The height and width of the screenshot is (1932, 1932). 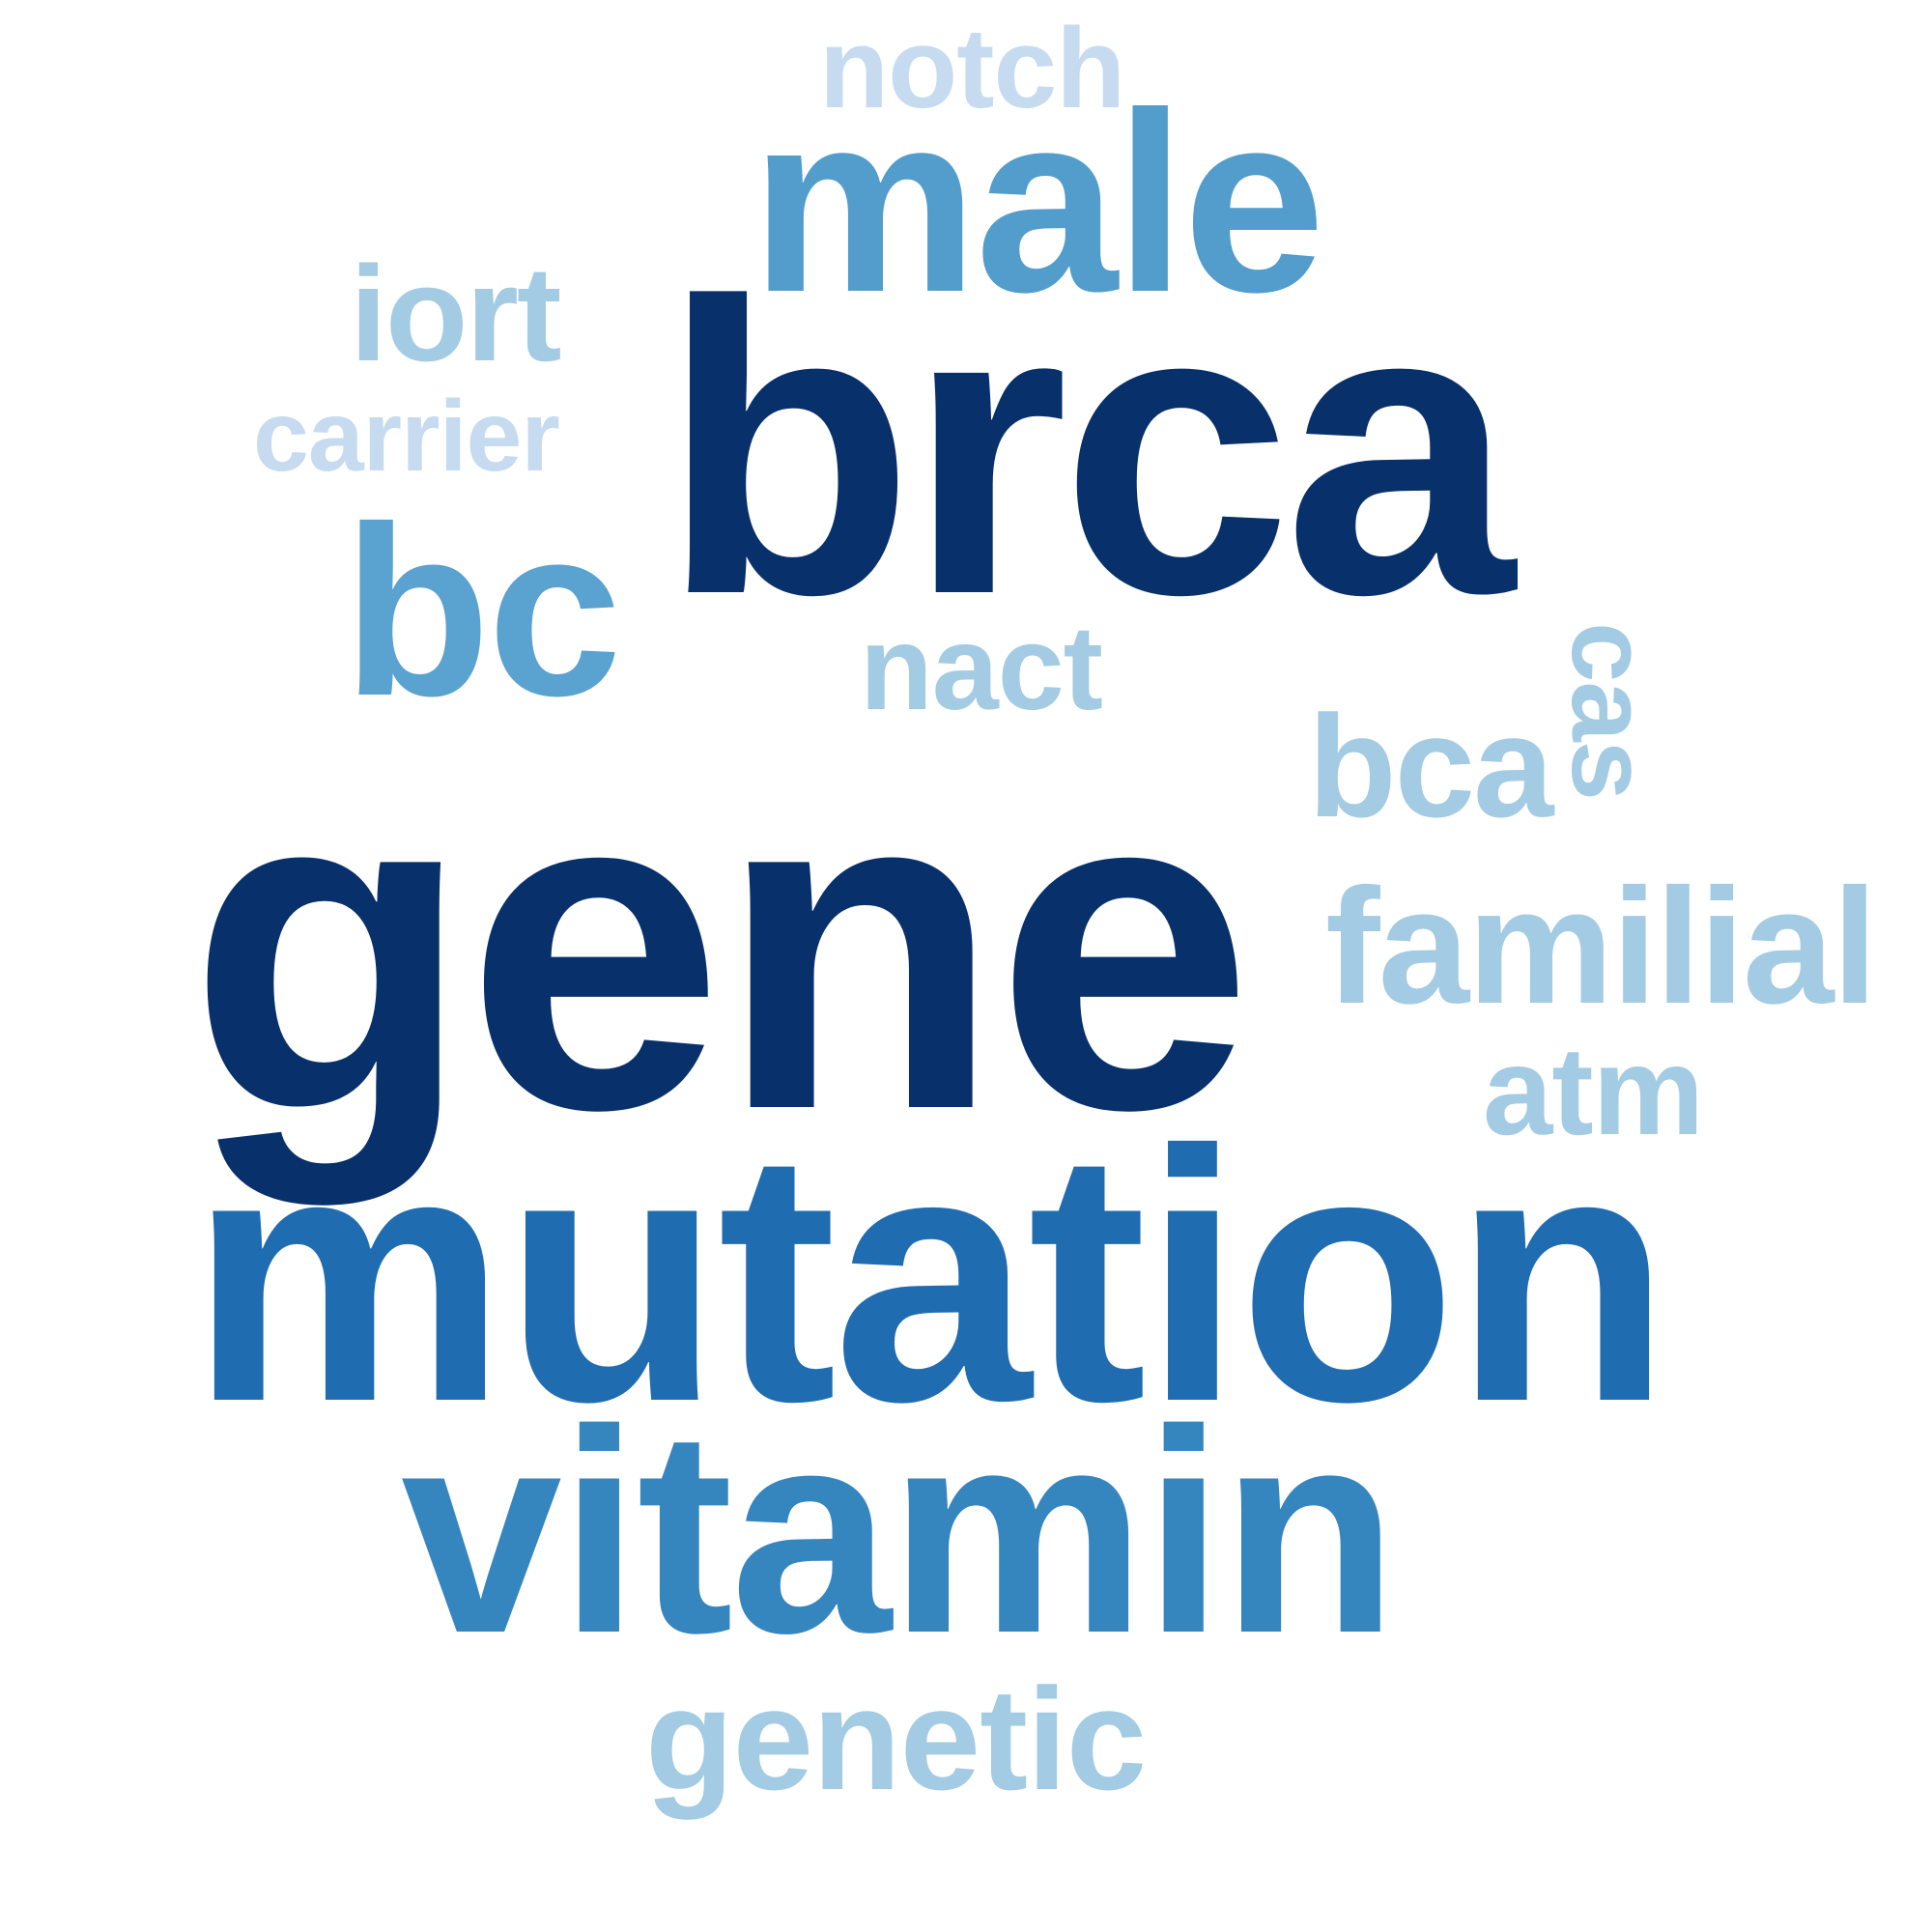 What do you see at coordinates (972, 68) in the screenshot?
I see `word-notch: notch` at bounding box center [972, 68].